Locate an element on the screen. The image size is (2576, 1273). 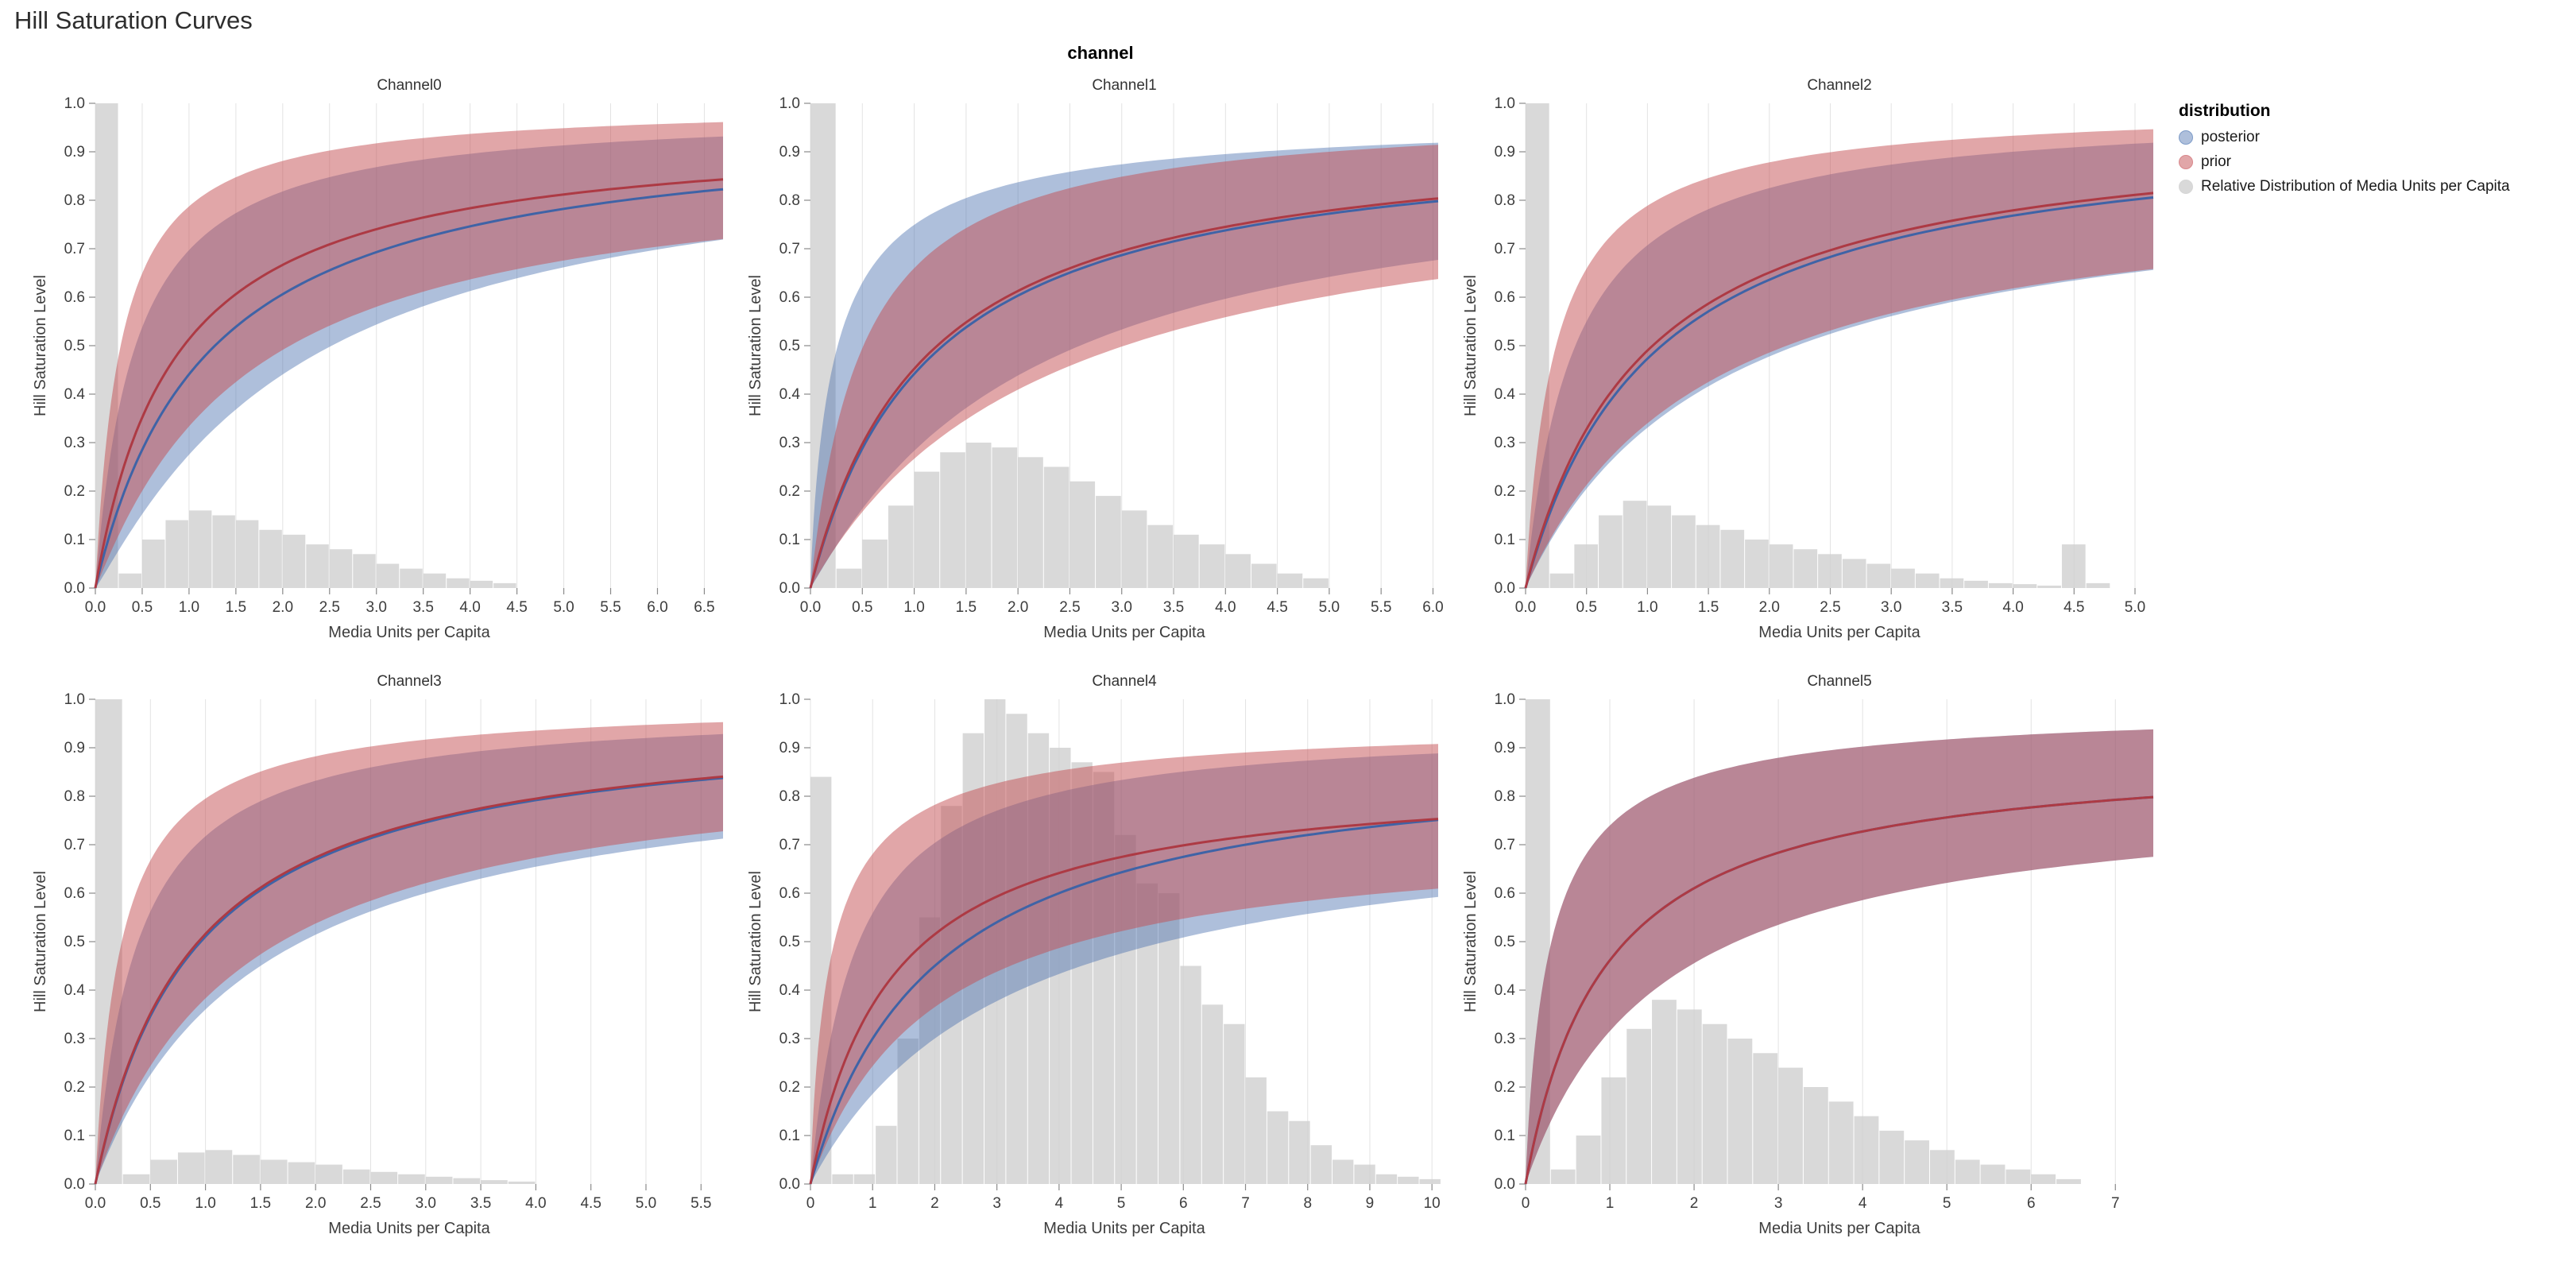
svg-text: 3 is located at coordinates (1779, 1203).